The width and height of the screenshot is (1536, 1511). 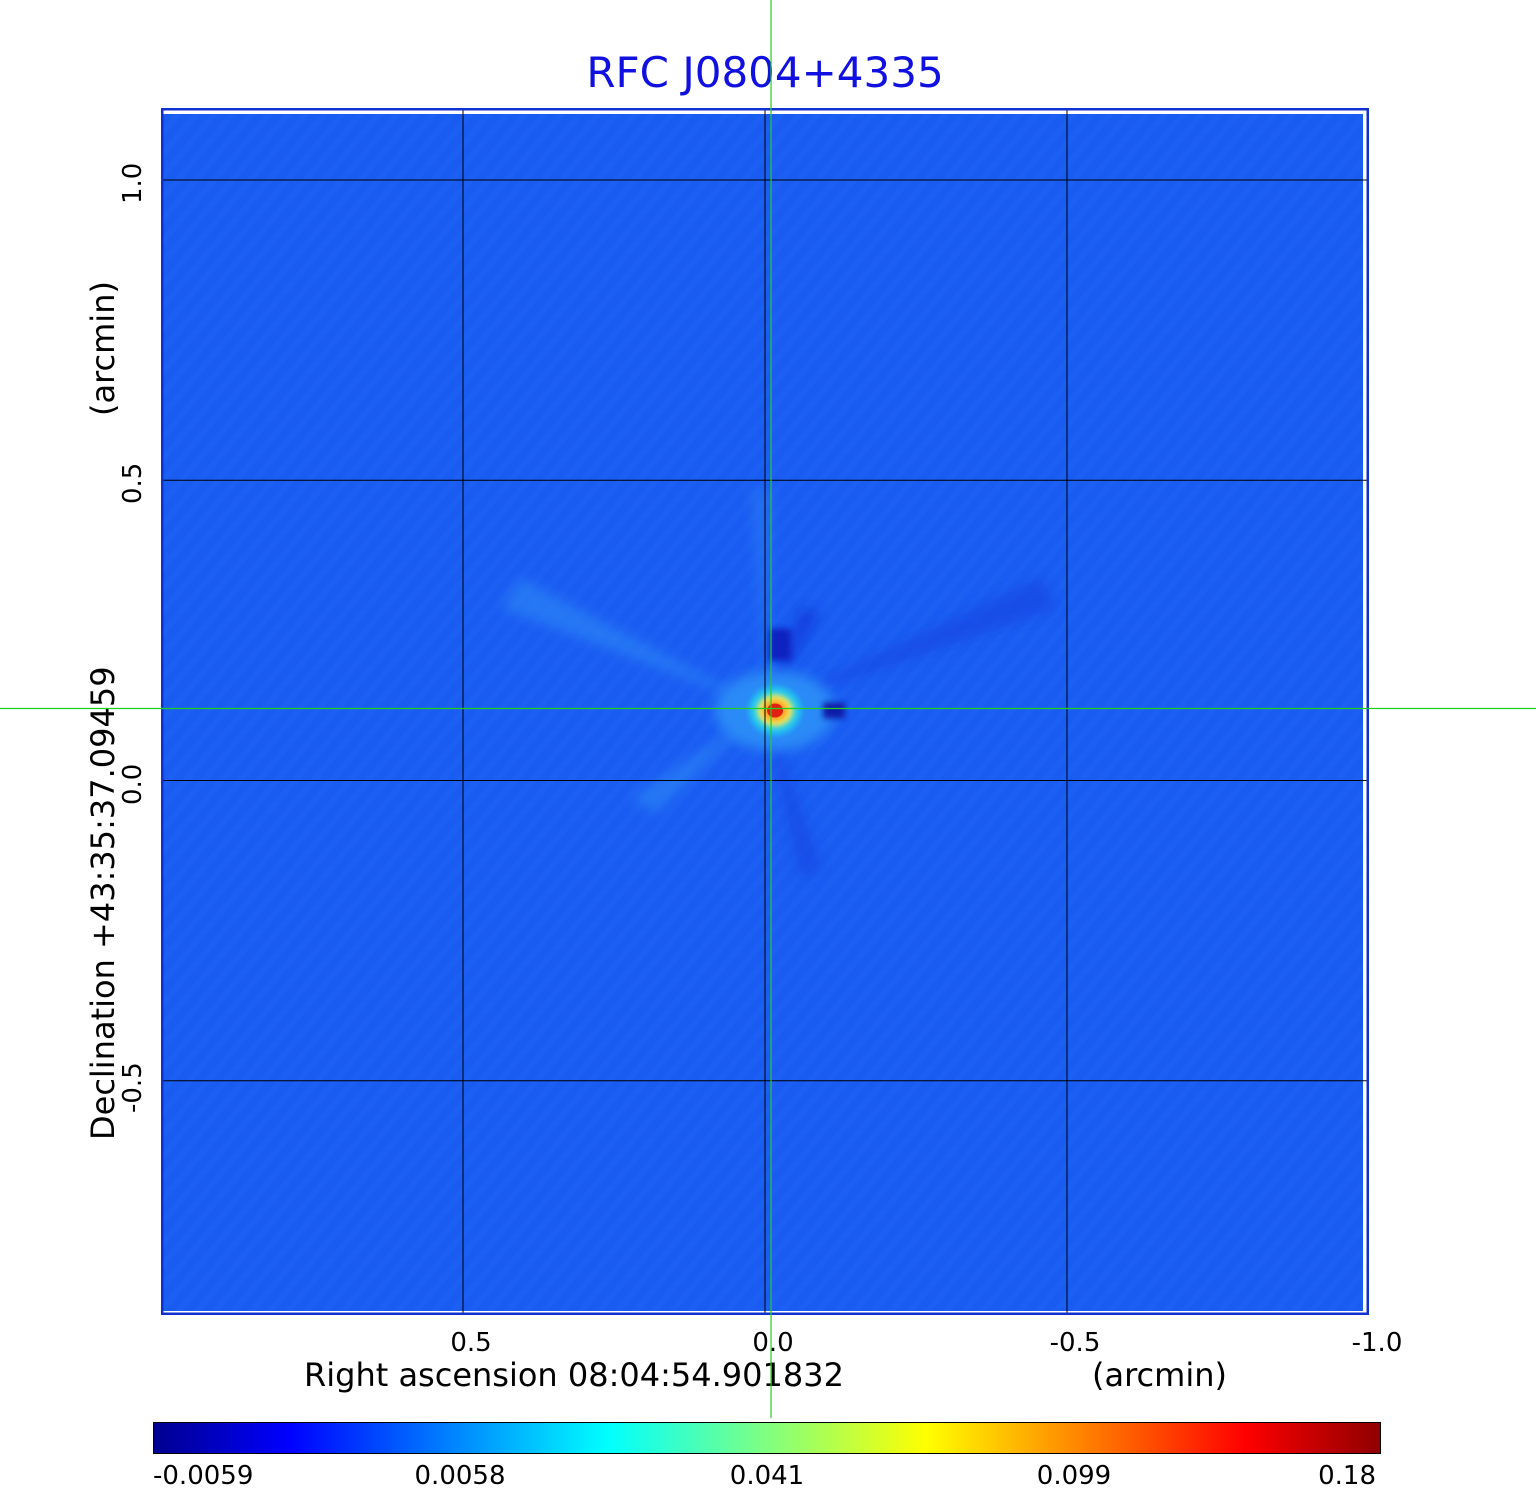 I want to click on x-tick-label-3: -1.0, so click(x=1377, y=1343).